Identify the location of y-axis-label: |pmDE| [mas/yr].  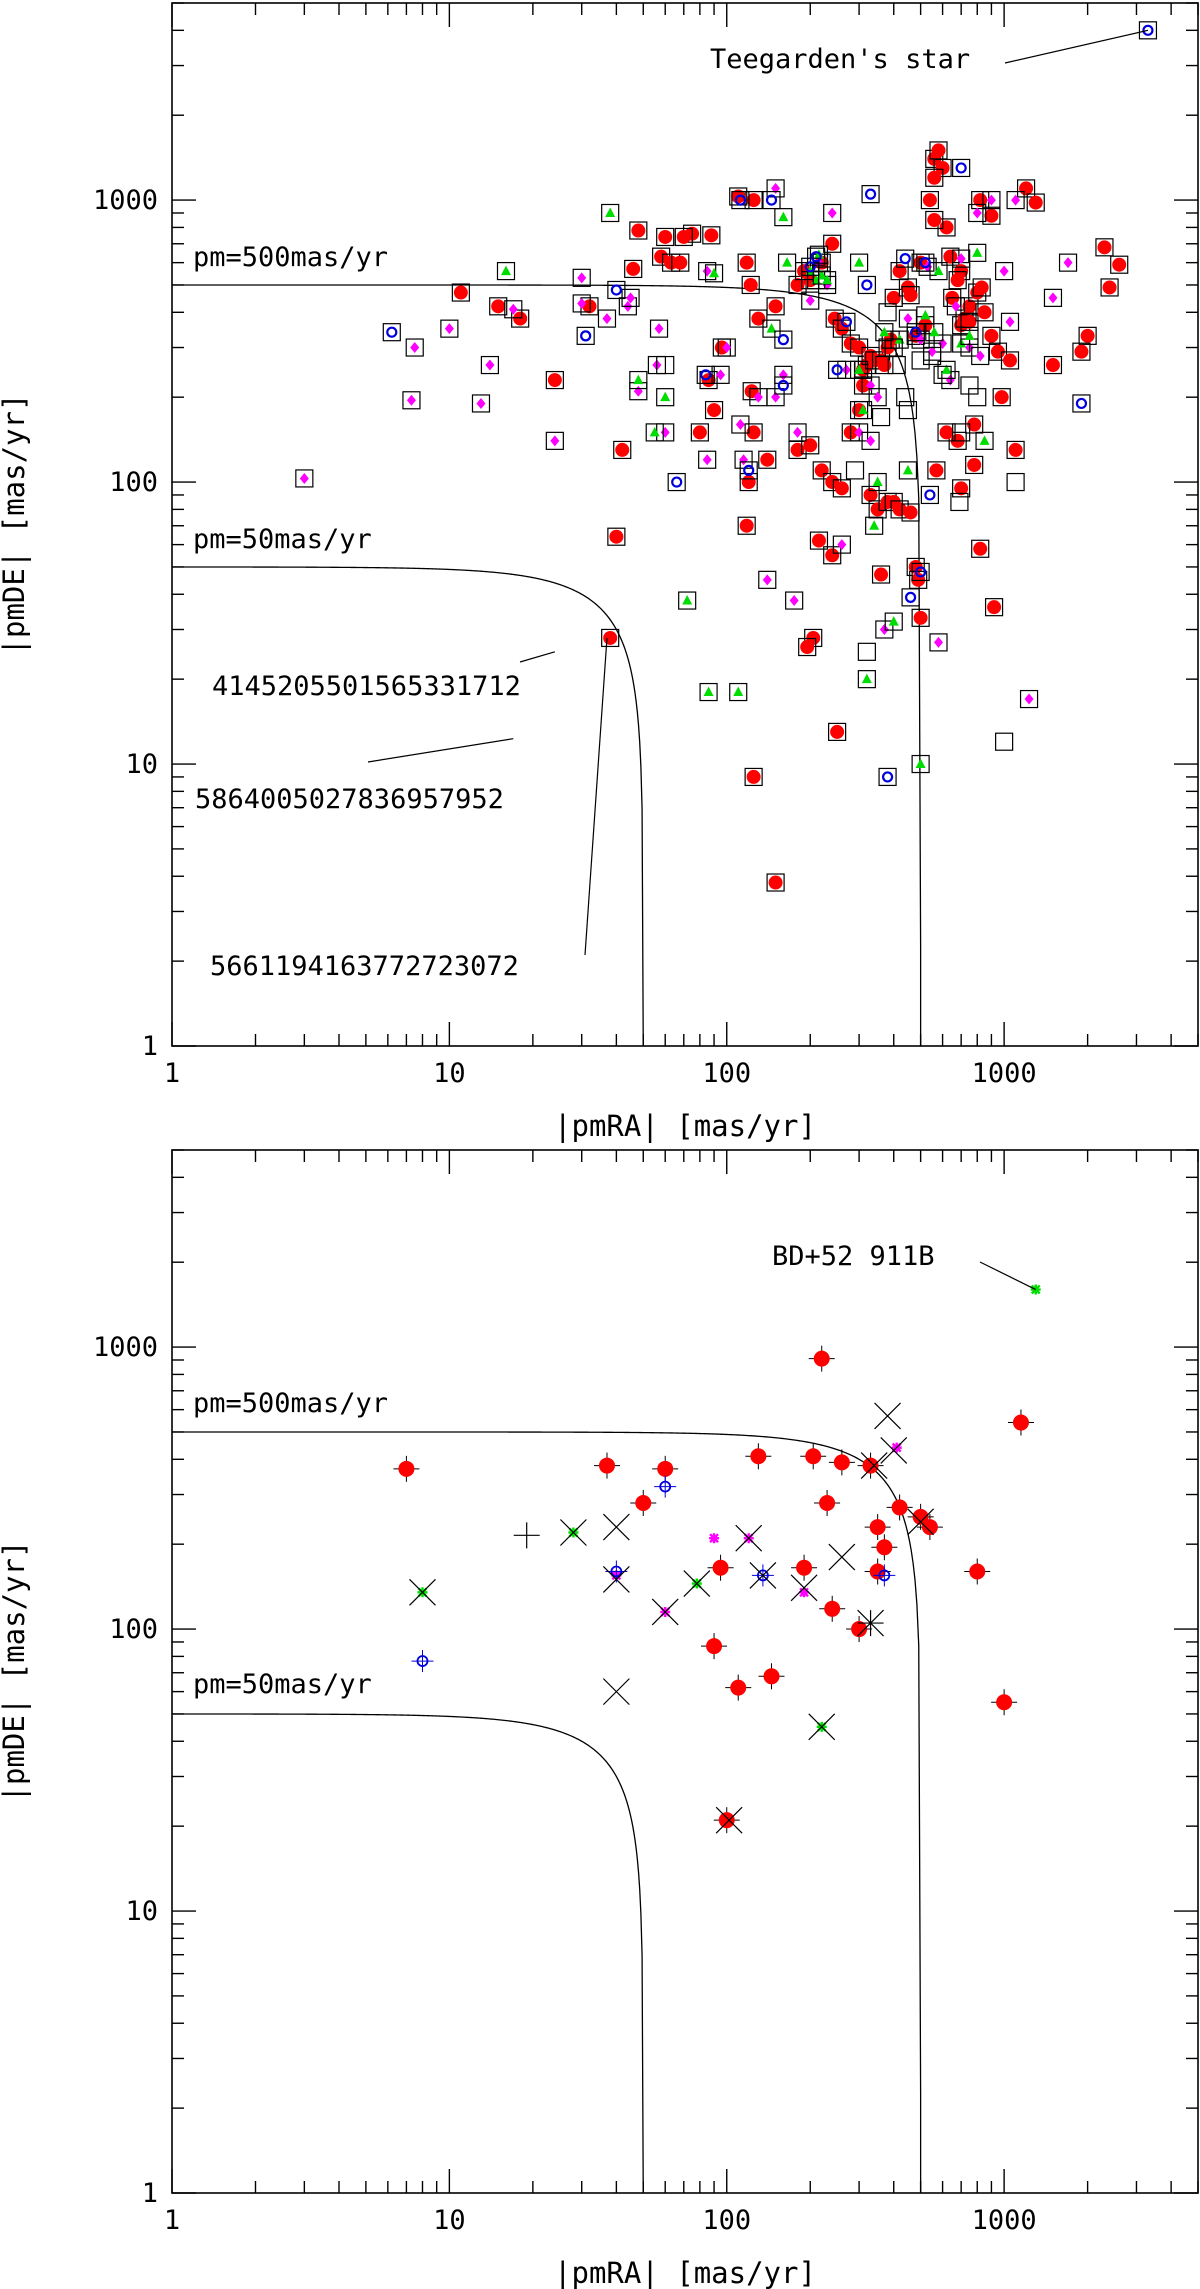
(15, 525).